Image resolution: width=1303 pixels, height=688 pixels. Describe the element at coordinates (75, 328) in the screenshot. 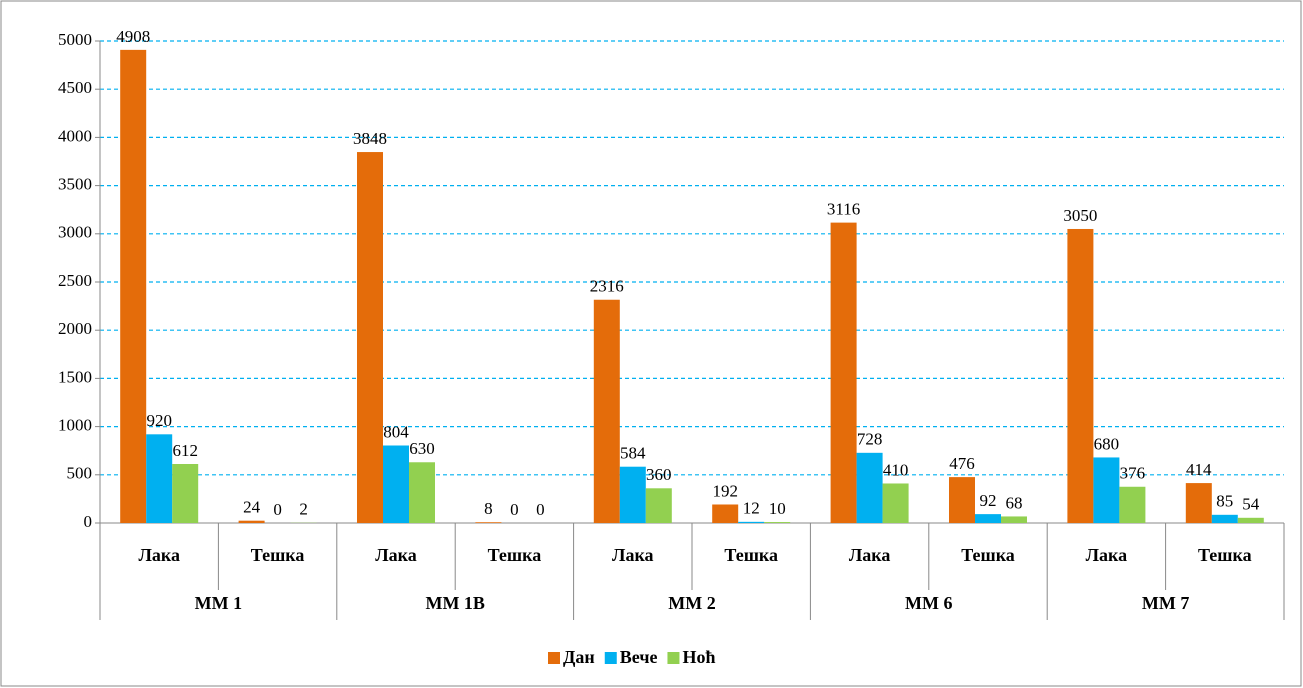

I see `y-tick-label: 2000` at that location.